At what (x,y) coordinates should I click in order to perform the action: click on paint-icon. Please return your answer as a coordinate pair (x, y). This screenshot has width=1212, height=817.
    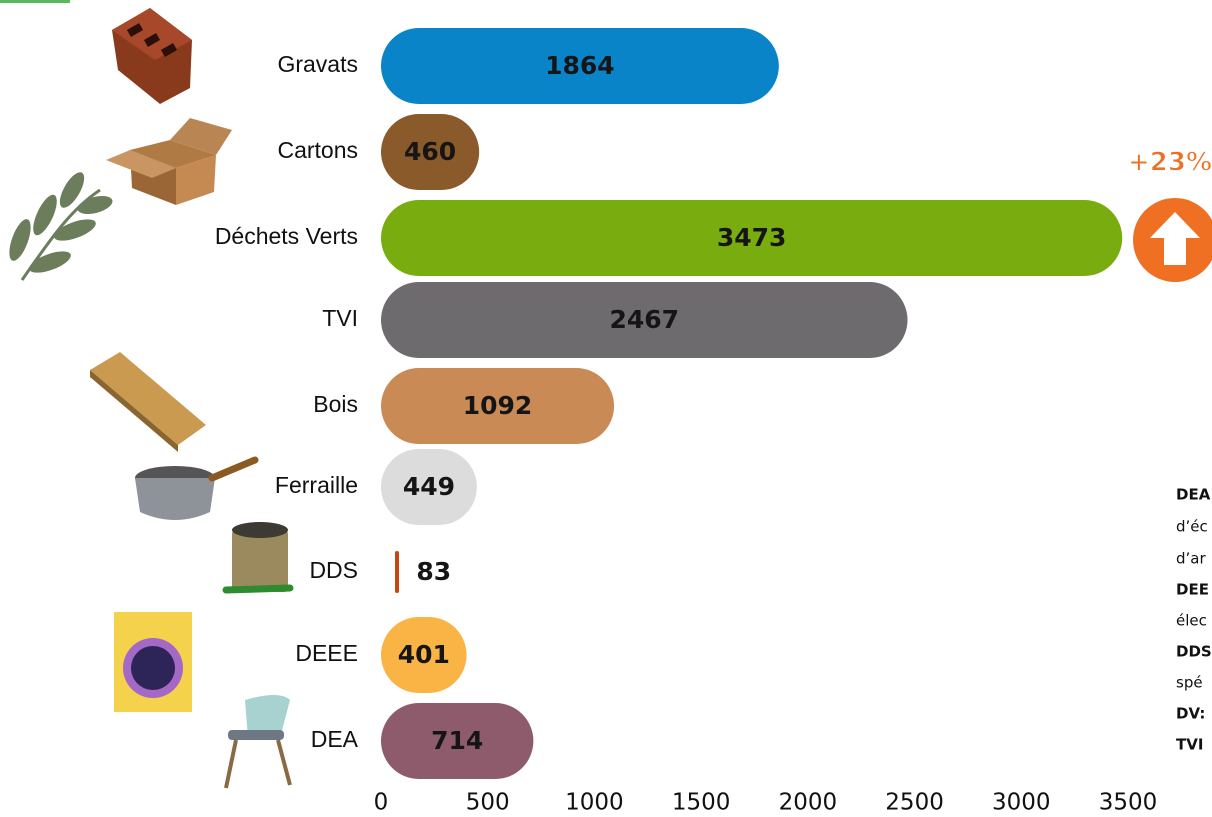
    Looking at the image, I should click on (258, 558).